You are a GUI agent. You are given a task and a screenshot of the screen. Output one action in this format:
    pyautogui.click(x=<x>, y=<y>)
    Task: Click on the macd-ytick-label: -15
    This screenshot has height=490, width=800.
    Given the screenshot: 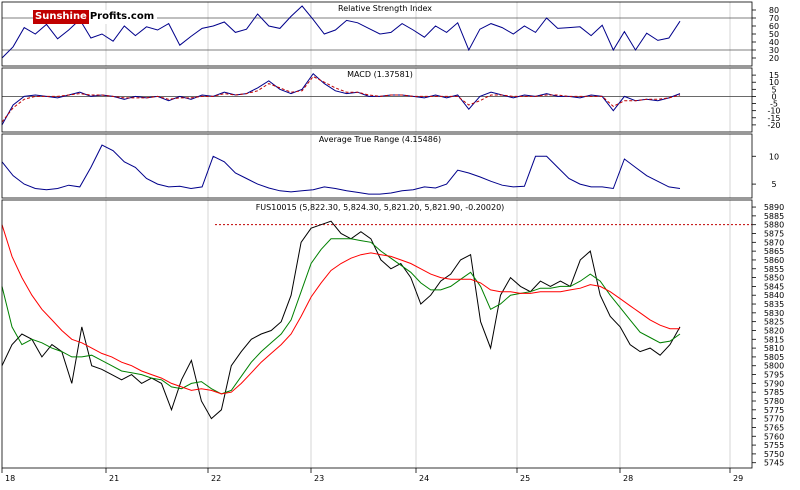 What is the action you would take?
    pyautogui.click(x=773, y=118)
    